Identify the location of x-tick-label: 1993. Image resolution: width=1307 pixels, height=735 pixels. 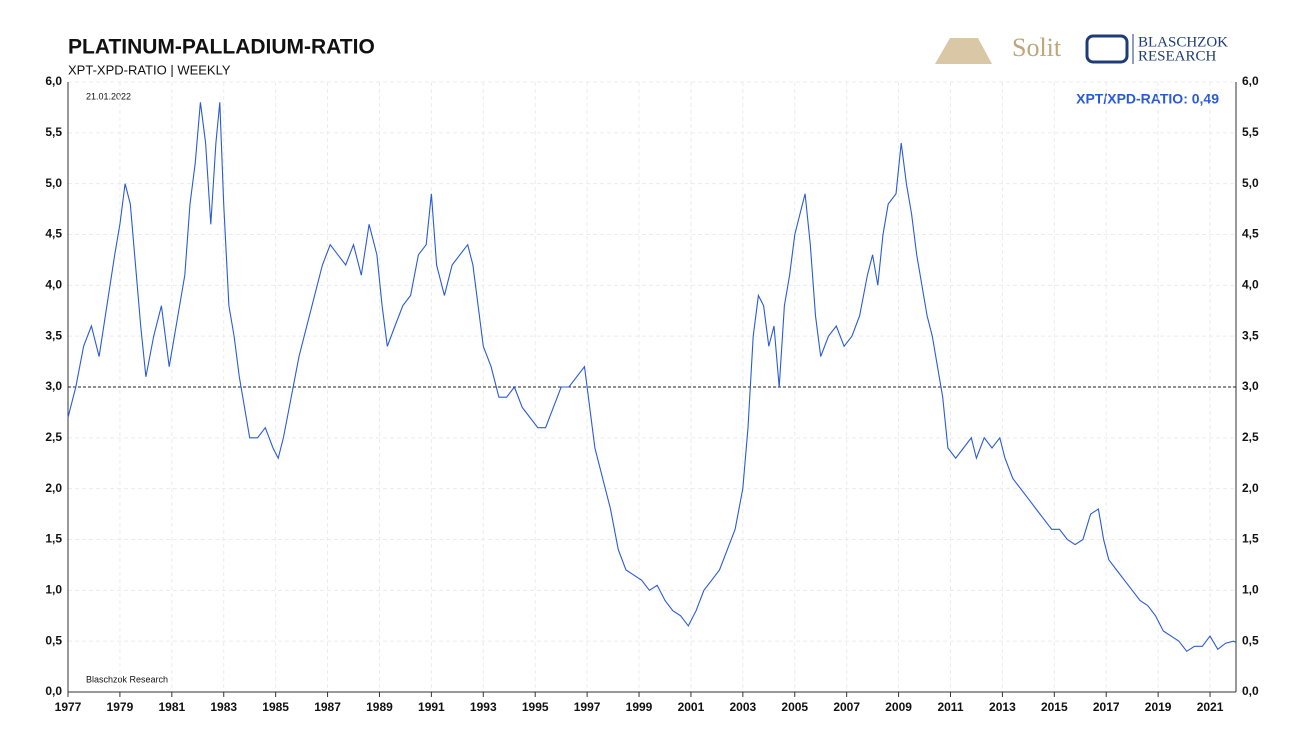
(483, 707).